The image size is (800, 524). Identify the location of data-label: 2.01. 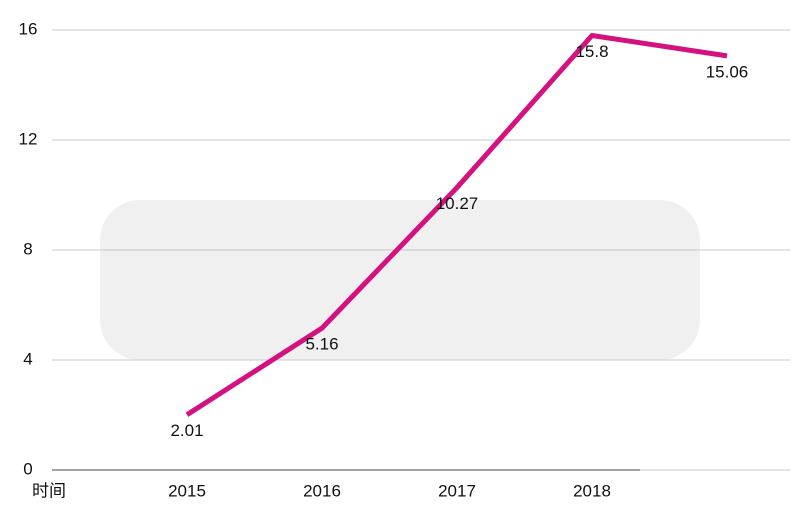
(186, 430).